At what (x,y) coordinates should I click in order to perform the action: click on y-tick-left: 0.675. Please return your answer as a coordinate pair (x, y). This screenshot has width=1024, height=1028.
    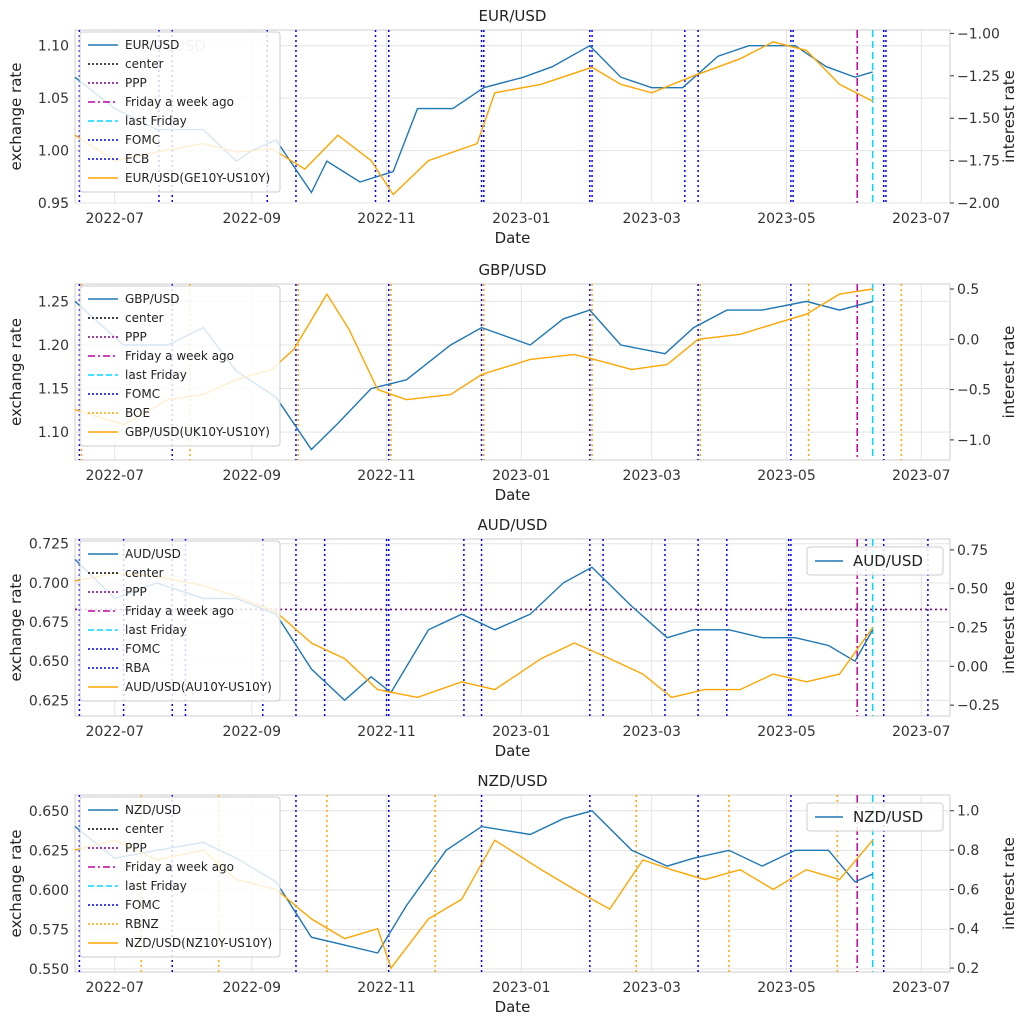
    Looking at the image, I should click on (49, 623).